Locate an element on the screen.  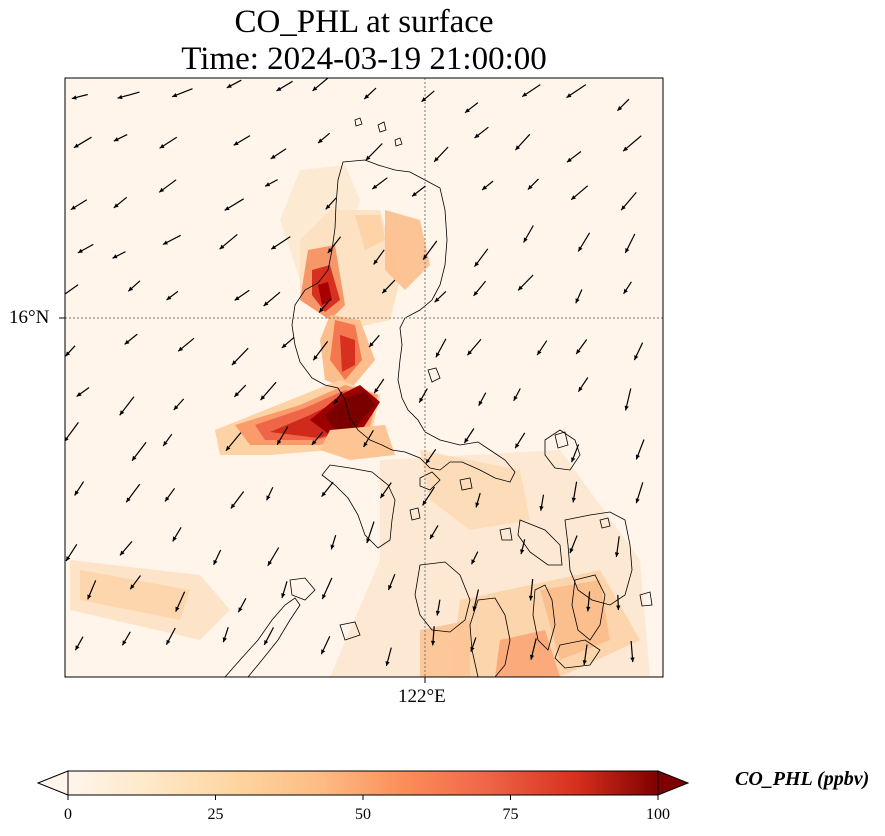
colorbar is located at coordinates (363, 785).